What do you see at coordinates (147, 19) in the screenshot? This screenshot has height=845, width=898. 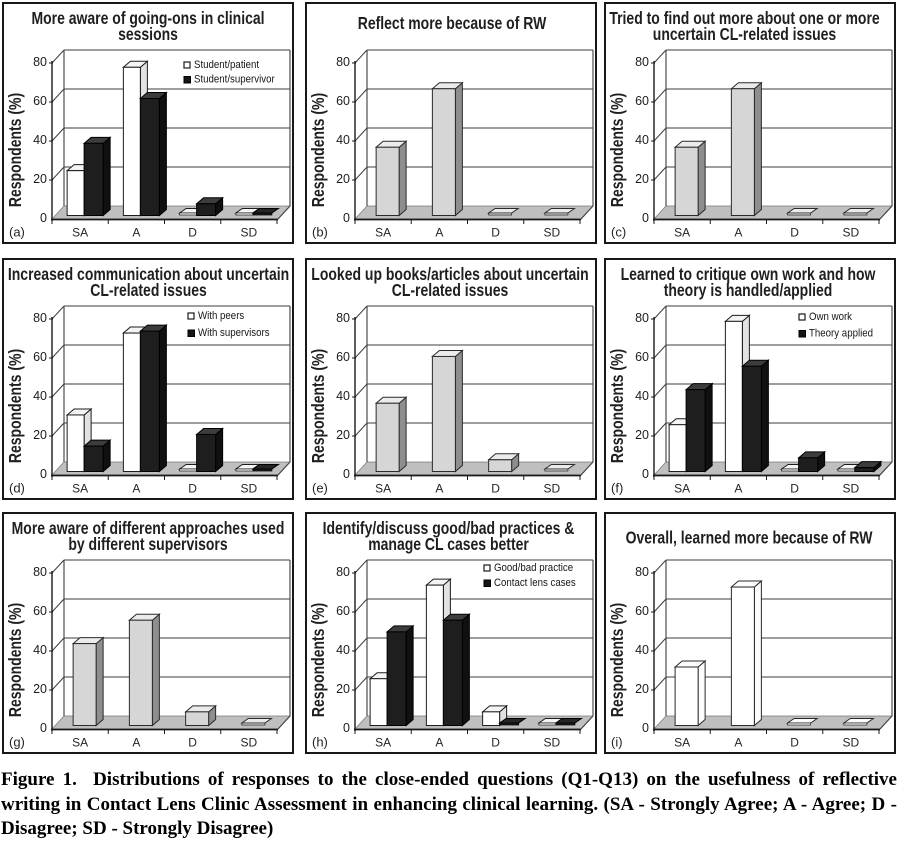 I see `svg-text:More aware of going-ons in cli: More aware of going-ons in clinical` at bounding box center [147, 19].